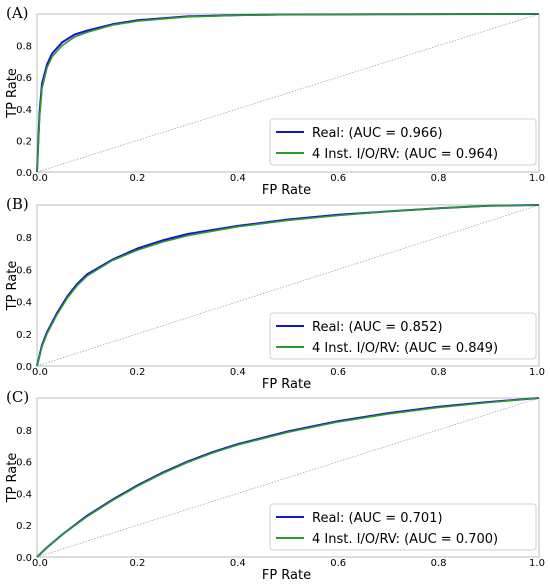  Describe the element at coordinates (17, 13) in the screenshot. I see `panel-label: (A)` at that location.